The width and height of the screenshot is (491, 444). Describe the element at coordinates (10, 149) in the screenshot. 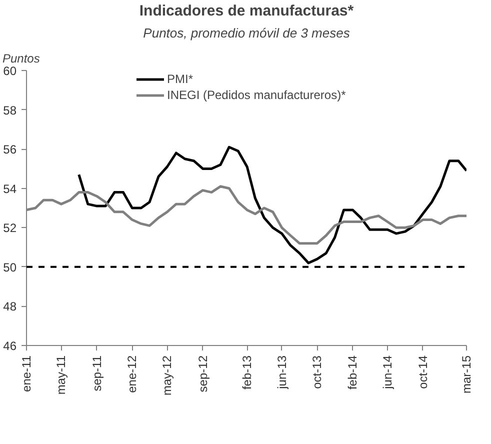

I see `y-tick-label: 56` at that location.